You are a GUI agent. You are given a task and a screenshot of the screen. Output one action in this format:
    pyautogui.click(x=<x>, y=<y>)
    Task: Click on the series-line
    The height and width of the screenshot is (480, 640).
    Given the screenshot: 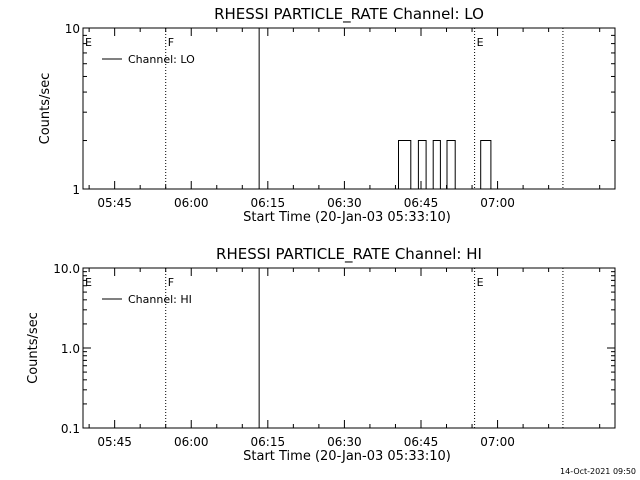 What is the action you would take?
    pyautogui.click(x=349, y=165)
    